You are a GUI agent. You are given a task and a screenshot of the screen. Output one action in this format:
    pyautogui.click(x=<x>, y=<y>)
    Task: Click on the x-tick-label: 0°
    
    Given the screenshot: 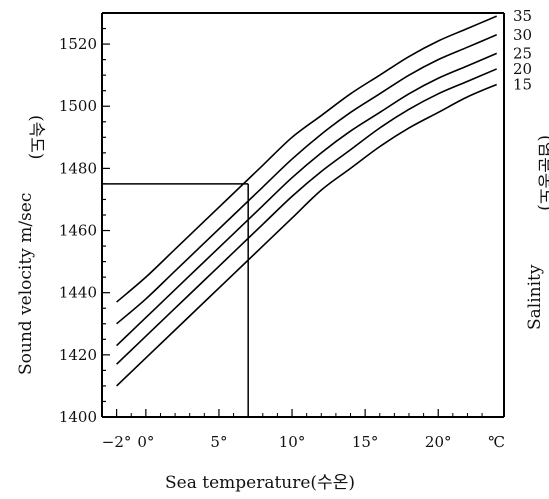 What is the action you would take?
    pyautogui.click(x=145, y=442)
    